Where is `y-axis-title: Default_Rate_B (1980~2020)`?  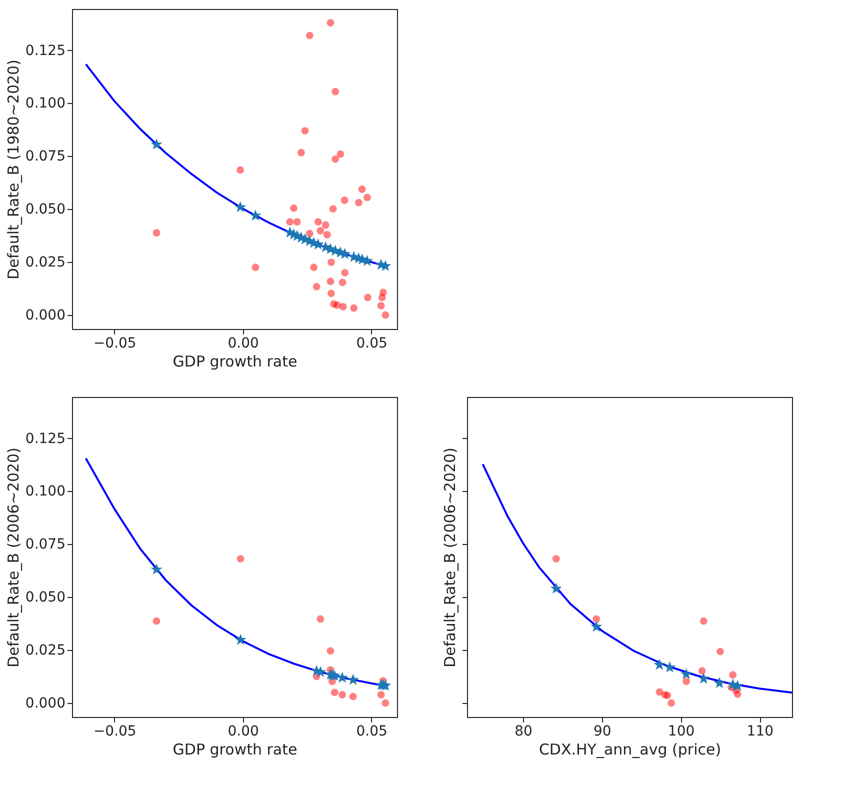
y-axis-title: Default_Rate_B (1980~2020) is located at coordinates (13, 170).